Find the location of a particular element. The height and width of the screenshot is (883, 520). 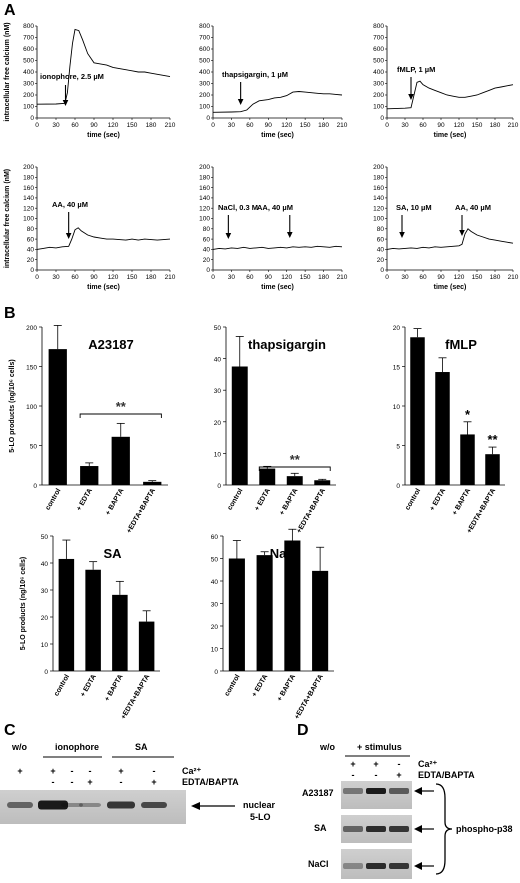

bar-chart-10-category-1: + EDTA is located at coordinates (260, 686).